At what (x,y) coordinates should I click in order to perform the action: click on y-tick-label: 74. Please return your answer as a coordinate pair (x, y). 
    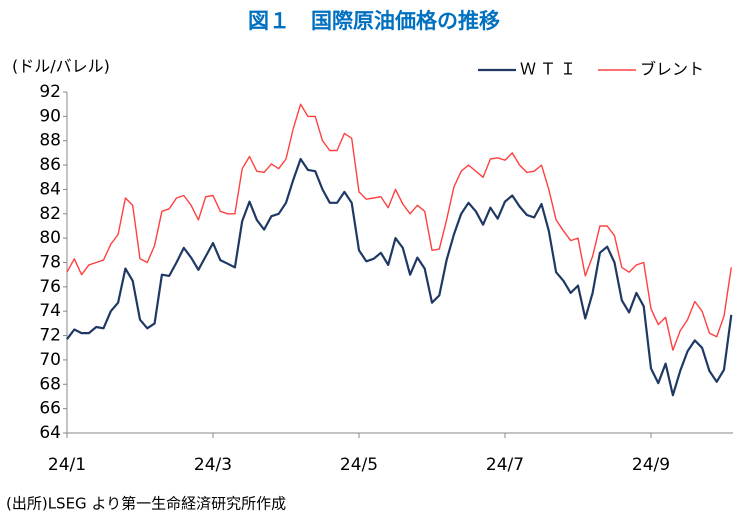
    Looking at the image, I should click on (50, 311).